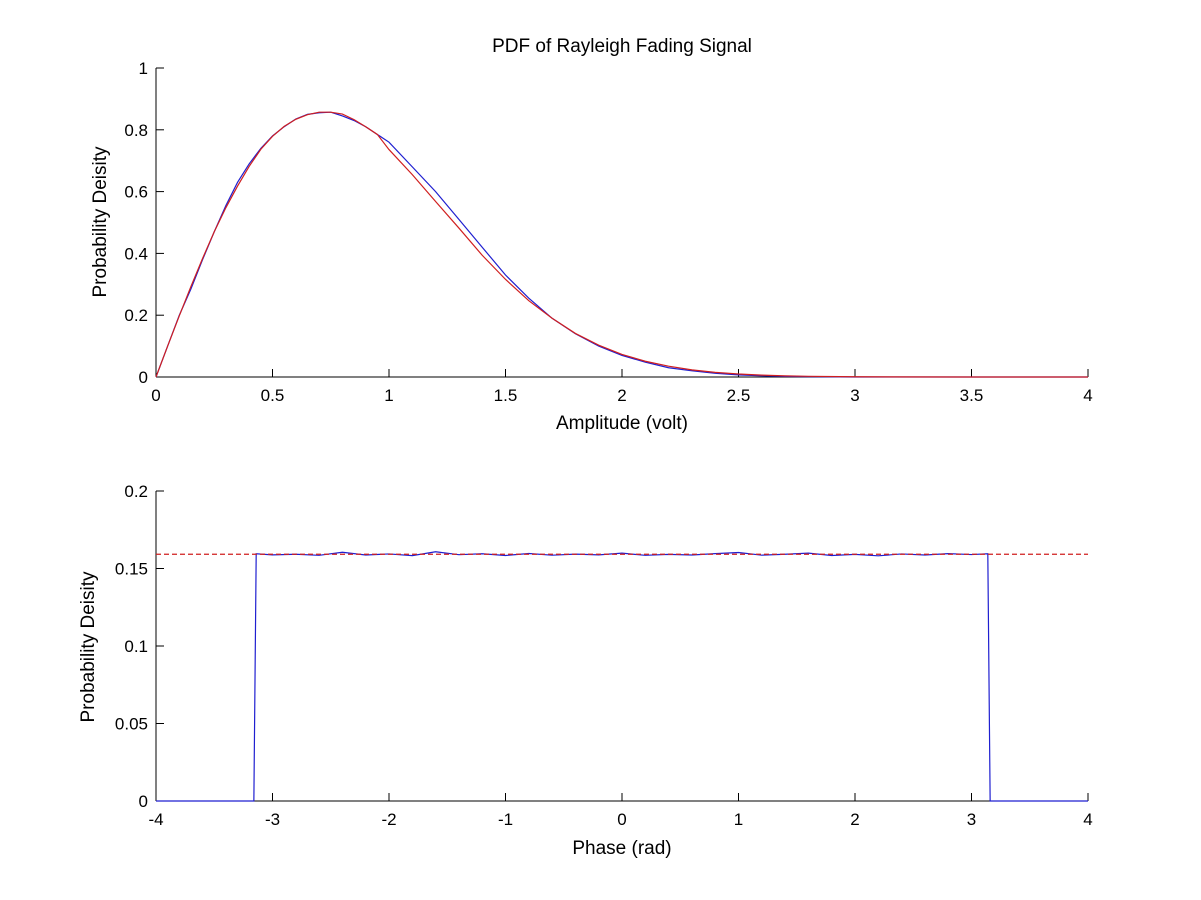 Image resolution: width=1201 pixels, height=900 pixels. I want to click on chart-2-x-axis-label: Phase (rad), so click(621, 848).